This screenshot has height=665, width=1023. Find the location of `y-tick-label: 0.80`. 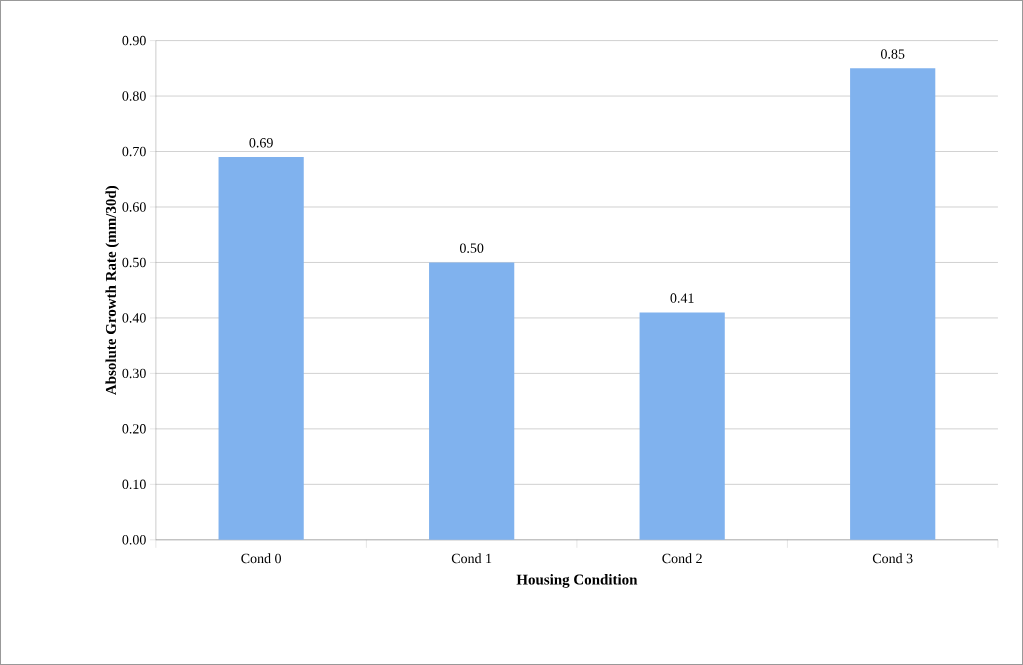

y-tick-label: 0.80 is located at coordinates (134, 96).